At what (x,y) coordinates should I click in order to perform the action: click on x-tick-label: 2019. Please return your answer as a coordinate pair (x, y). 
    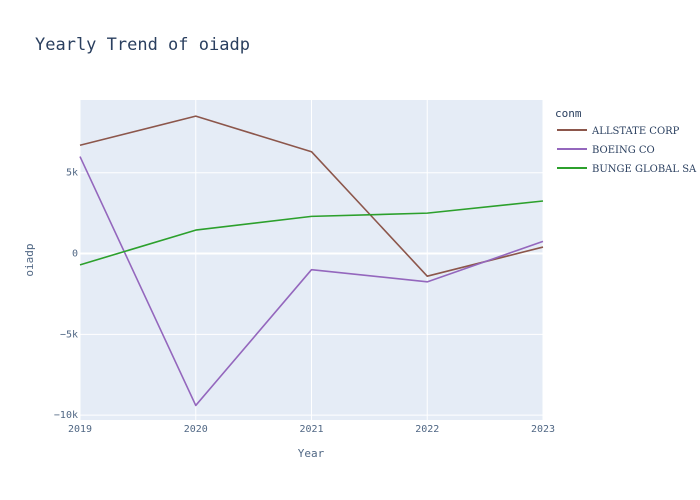
    Looking at the image, I should click on (80, 429).